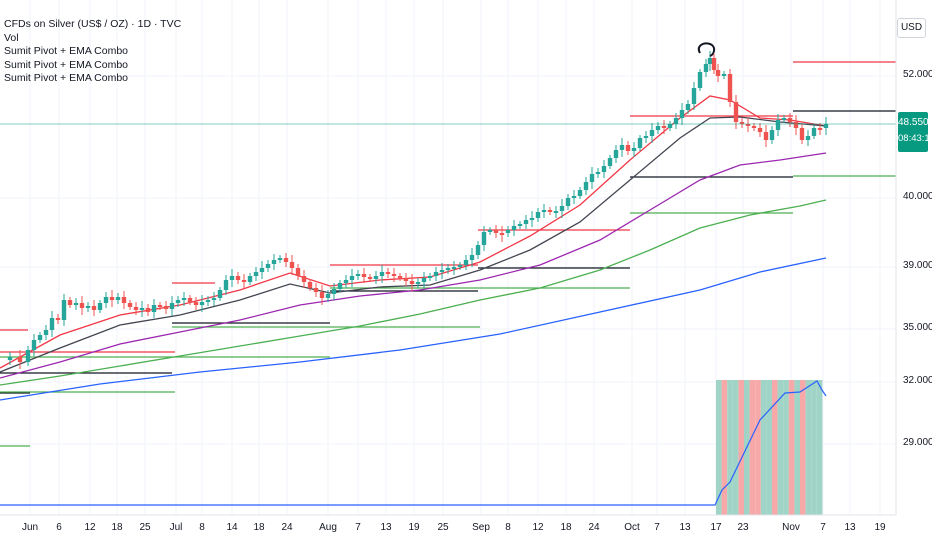  What do you see at coordinates (386, 527) in the screenshot?
I see `time-tick-12: 13` at bounding box center [386, 527].